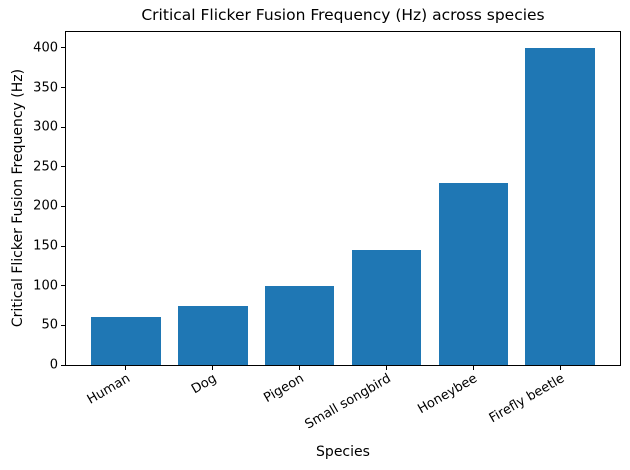 The image size is (630, 470). Describe the element at coordinates (126, 341) in the screenshot. I see `bar-human` at that location.